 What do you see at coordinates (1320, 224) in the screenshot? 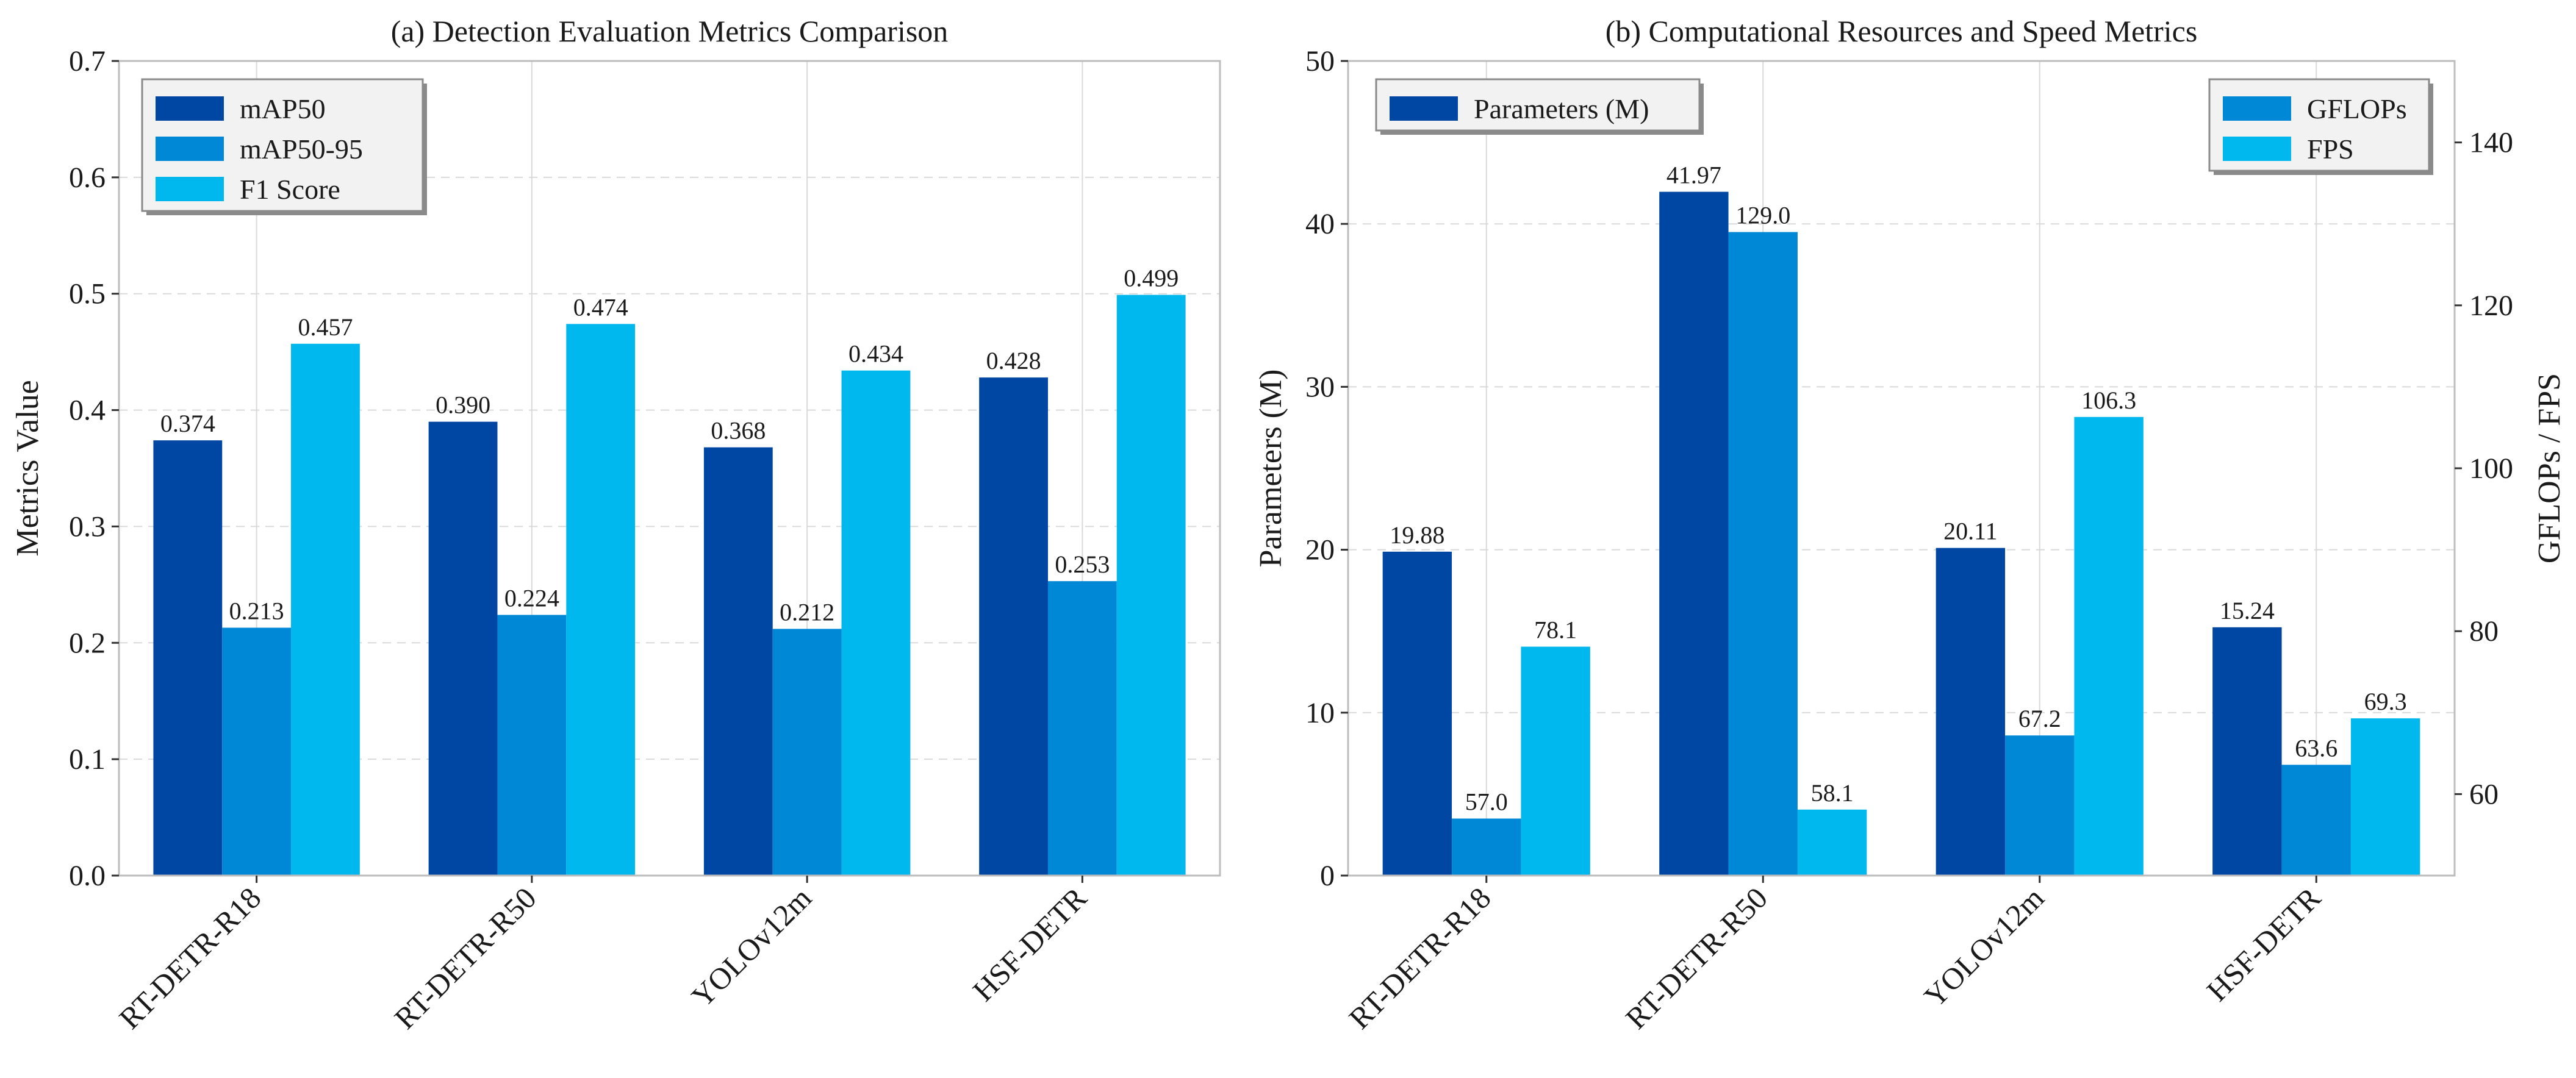
I see `y-tick-label: 40` at bounding box center [1320, 224].